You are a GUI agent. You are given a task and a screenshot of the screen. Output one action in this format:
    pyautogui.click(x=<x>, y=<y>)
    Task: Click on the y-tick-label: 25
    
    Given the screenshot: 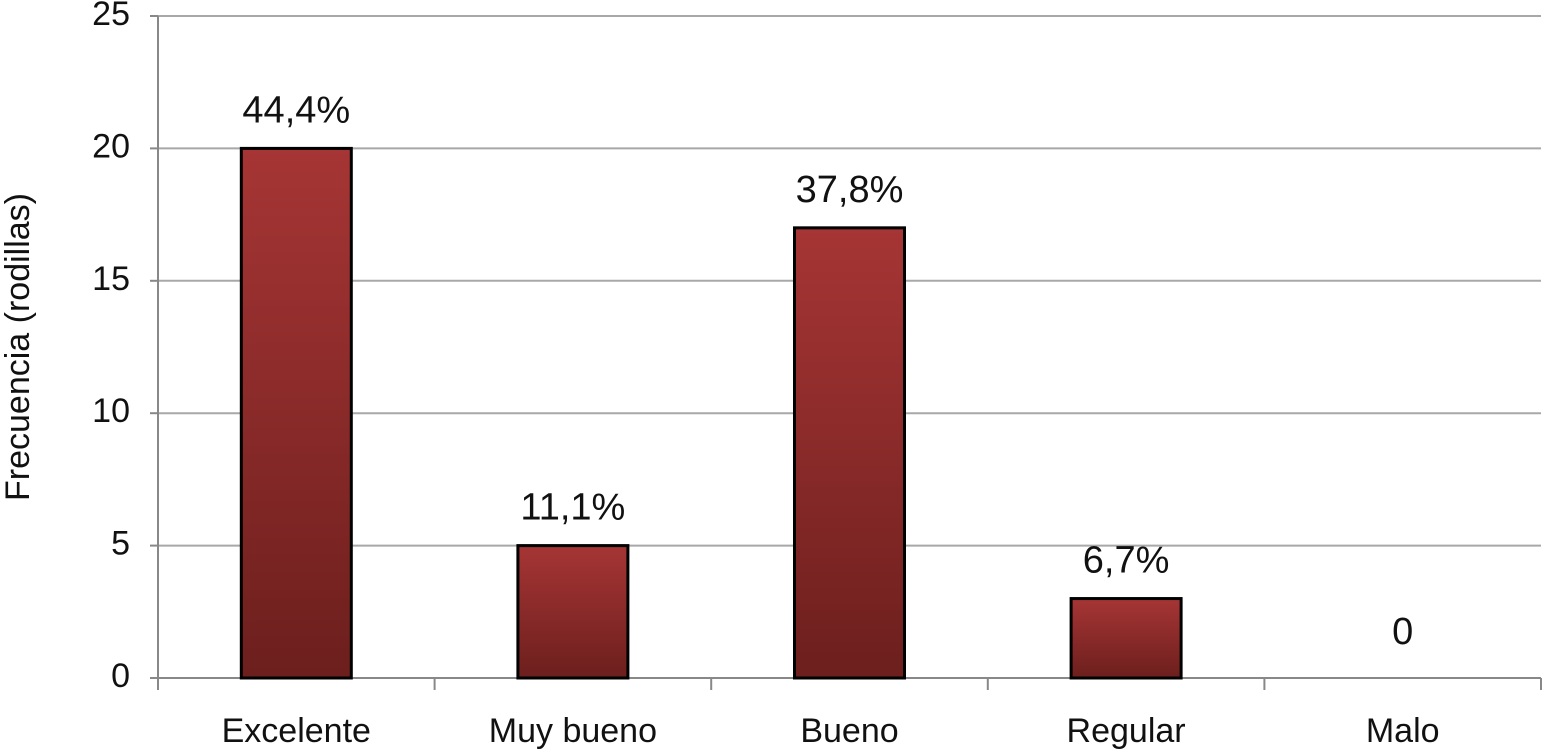 What is the action you would take?
    pyautogui.click(x=111, y=16)
    